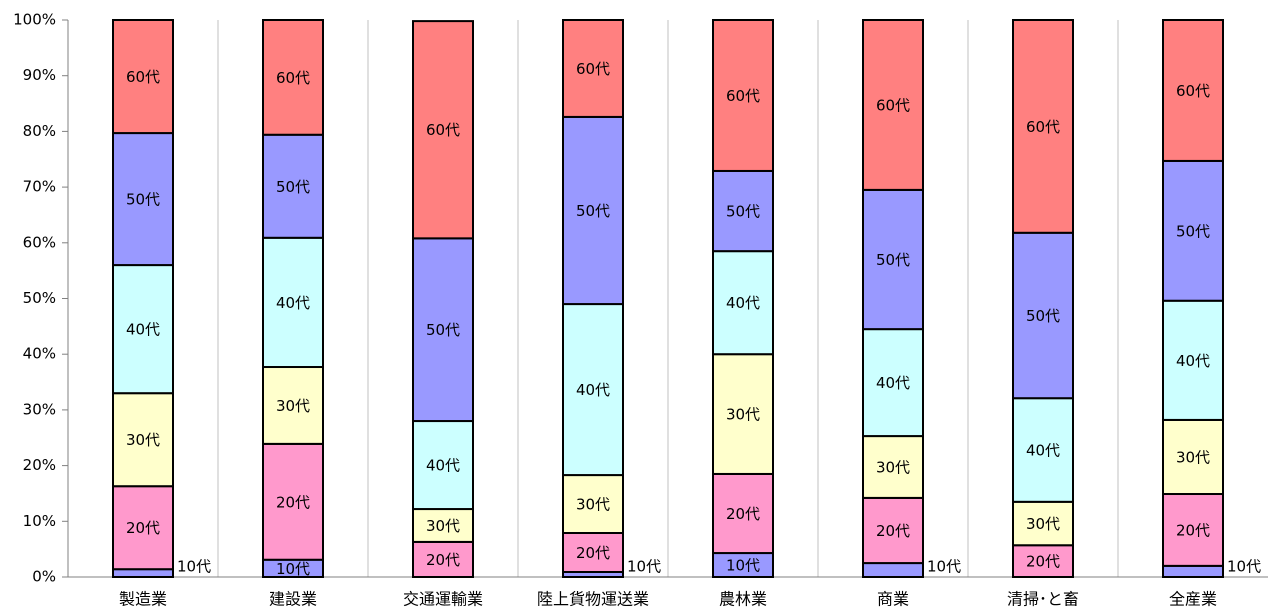 This screenshot has width=1276, height=613. I want to click on x-tick-label: 清掃･と畜, so click(1043, 599).